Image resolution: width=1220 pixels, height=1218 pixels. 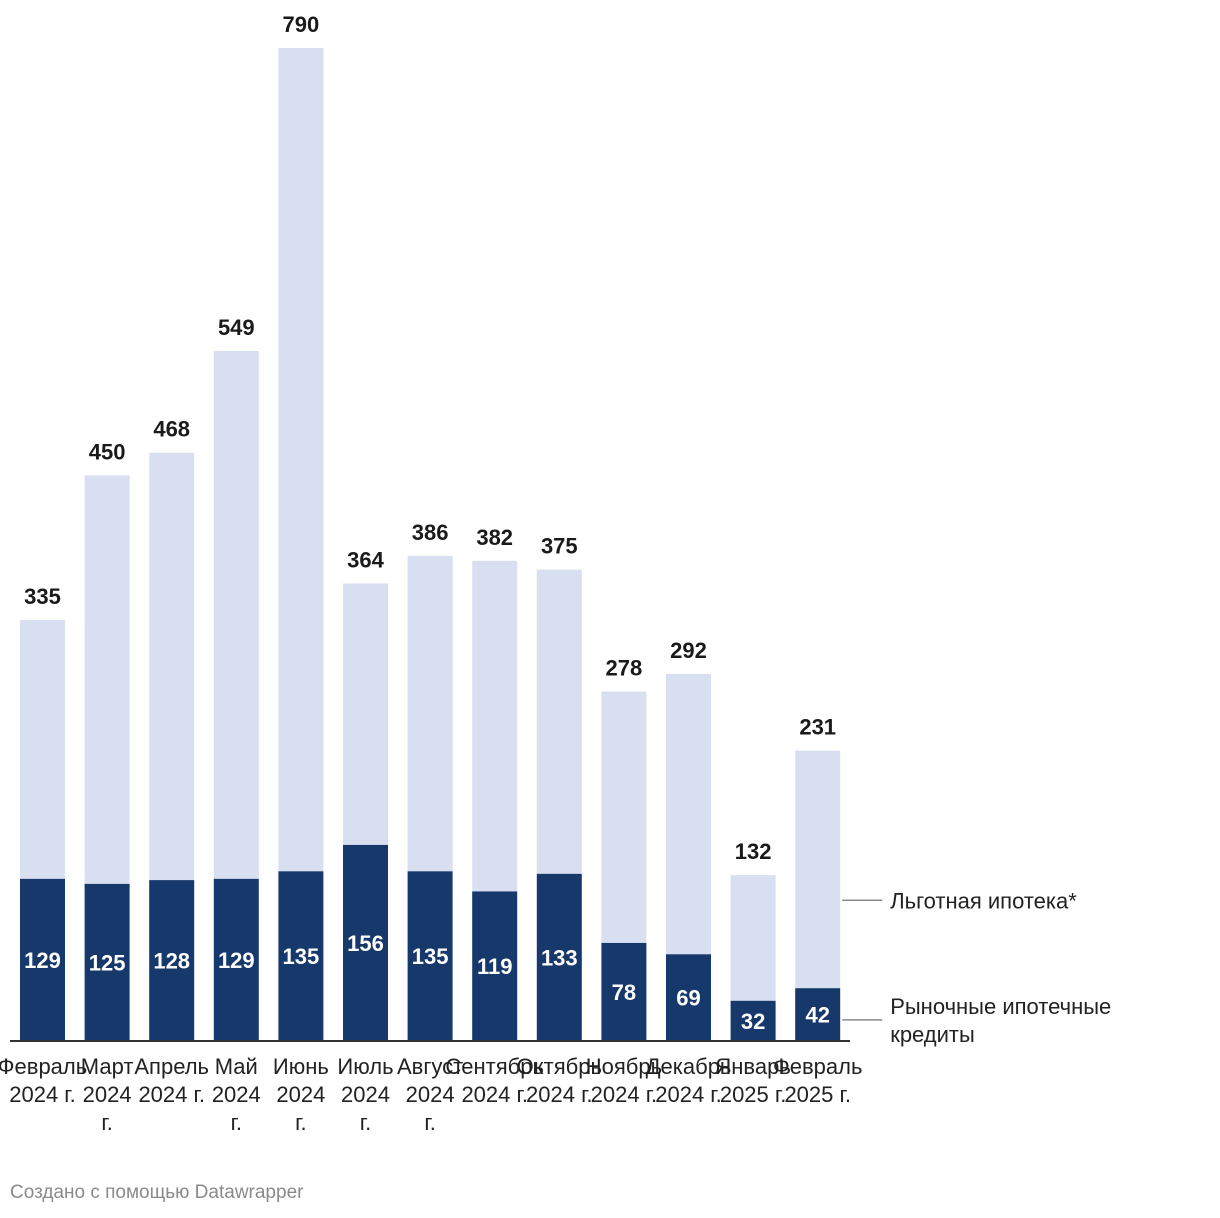 What do you see at coordinates (171, 1080) in the screenshot?
I see `x-tick-label: Апрель 2024 г.` at bounding box center [171, 1080].